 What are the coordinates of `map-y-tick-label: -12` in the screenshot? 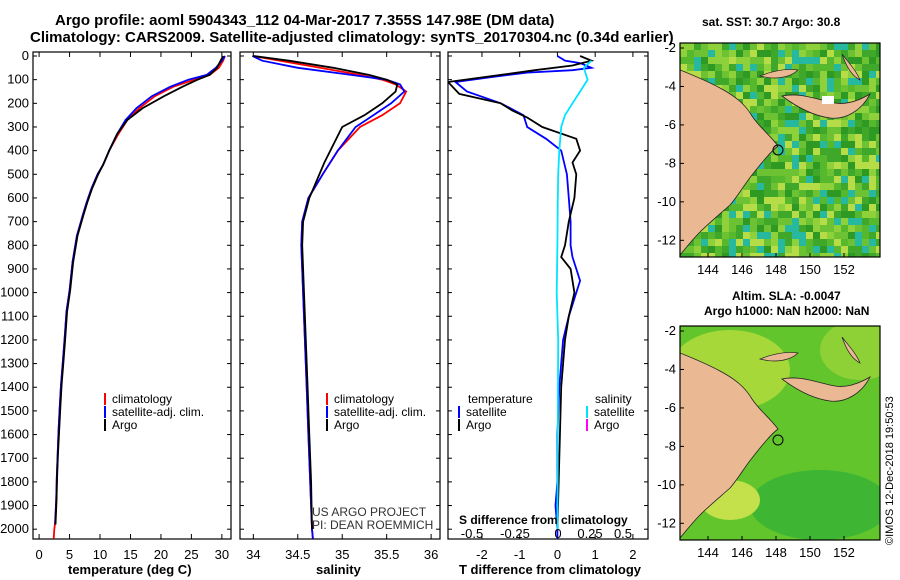 It's located at (666, 522).